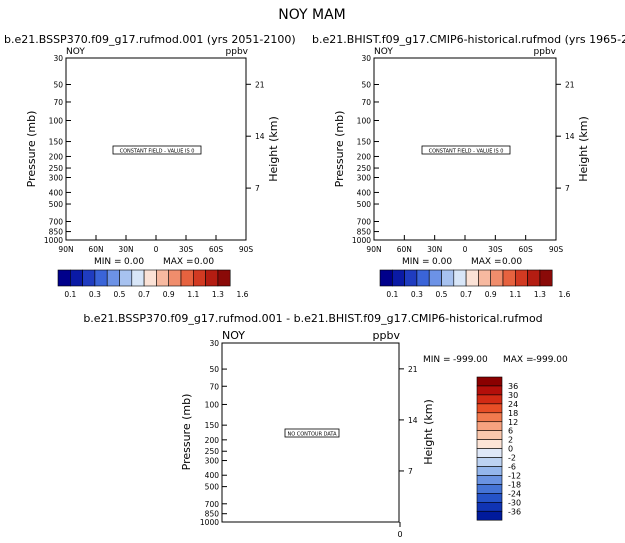 The height and width of the screenshot is (543, 625). I want to click on panel-3-ylabel: Pressure (mb), so click(186, 432).